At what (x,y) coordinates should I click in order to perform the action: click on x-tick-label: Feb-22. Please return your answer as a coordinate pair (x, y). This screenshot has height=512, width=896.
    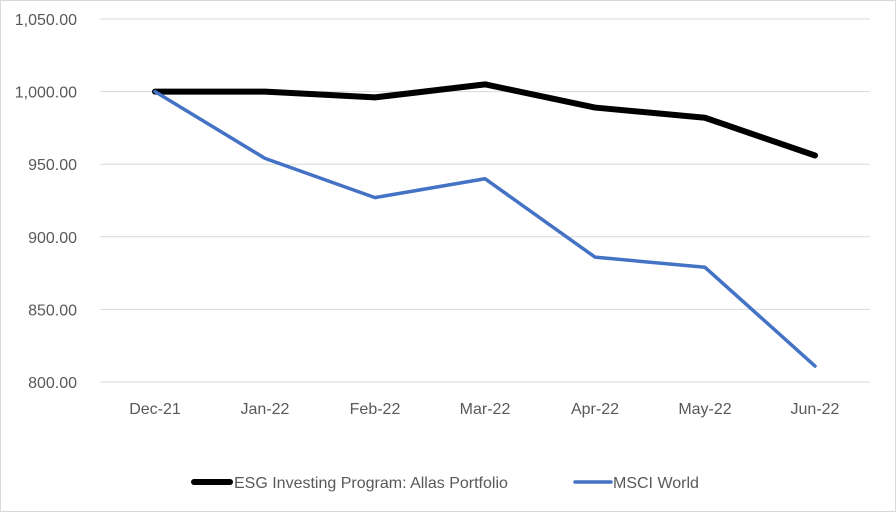
    Looking at the image, I should click on (375, 409).